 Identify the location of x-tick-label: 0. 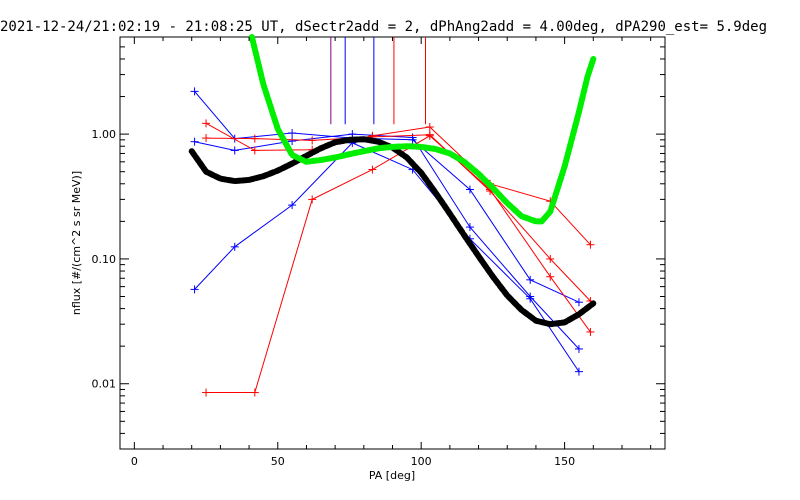
(134, 461).